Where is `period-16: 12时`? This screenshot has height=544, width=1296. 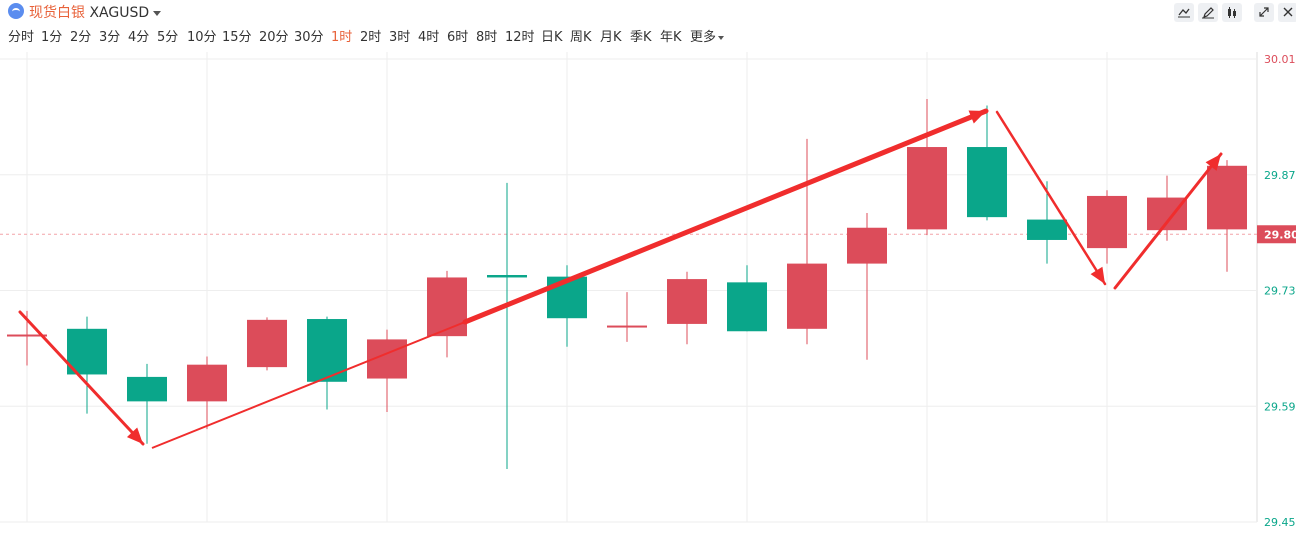 period-16: 12时 is located at coordinates (520, 35).